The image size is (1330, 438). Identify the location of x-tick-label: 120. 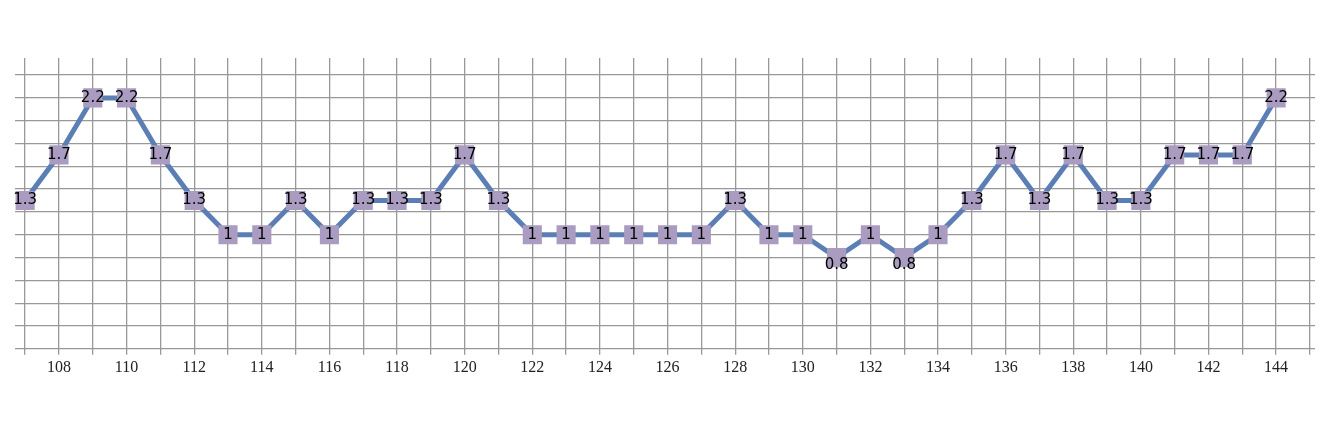
(464, 366).